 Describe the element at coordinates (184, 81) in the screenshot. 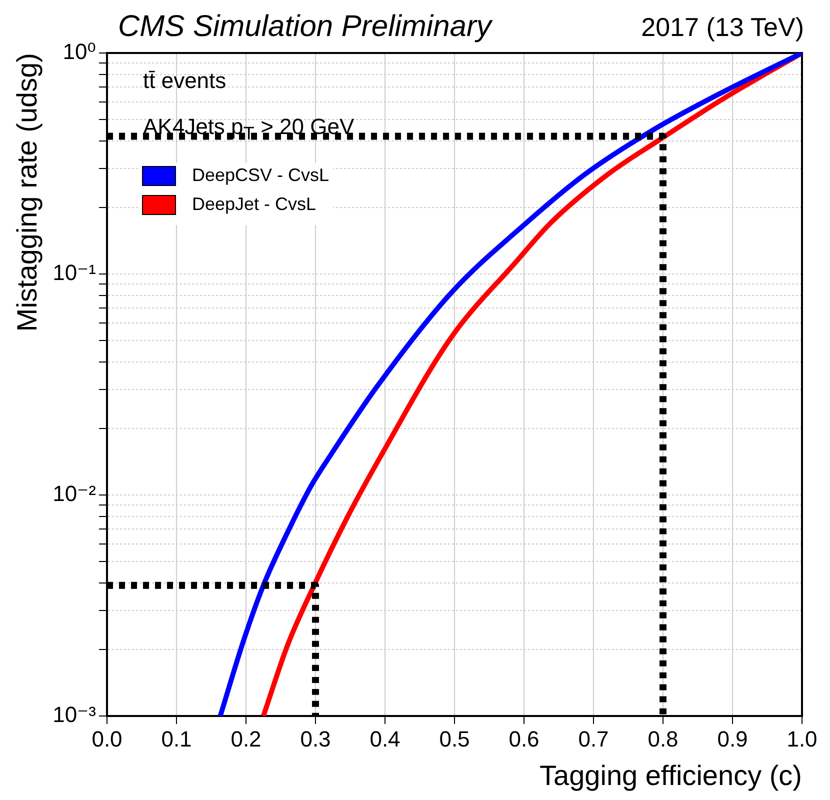

I see `annotation: tt̄ events` at that location.